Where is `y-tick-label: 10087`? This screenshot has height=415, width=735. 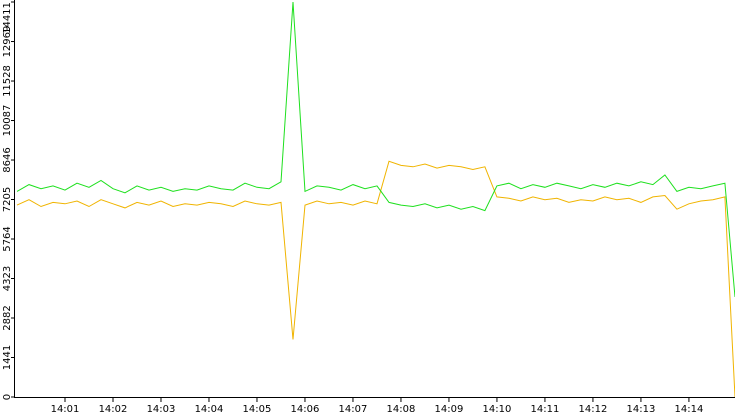
y-tick-label: 10087 is located at coordinates (7, 121).